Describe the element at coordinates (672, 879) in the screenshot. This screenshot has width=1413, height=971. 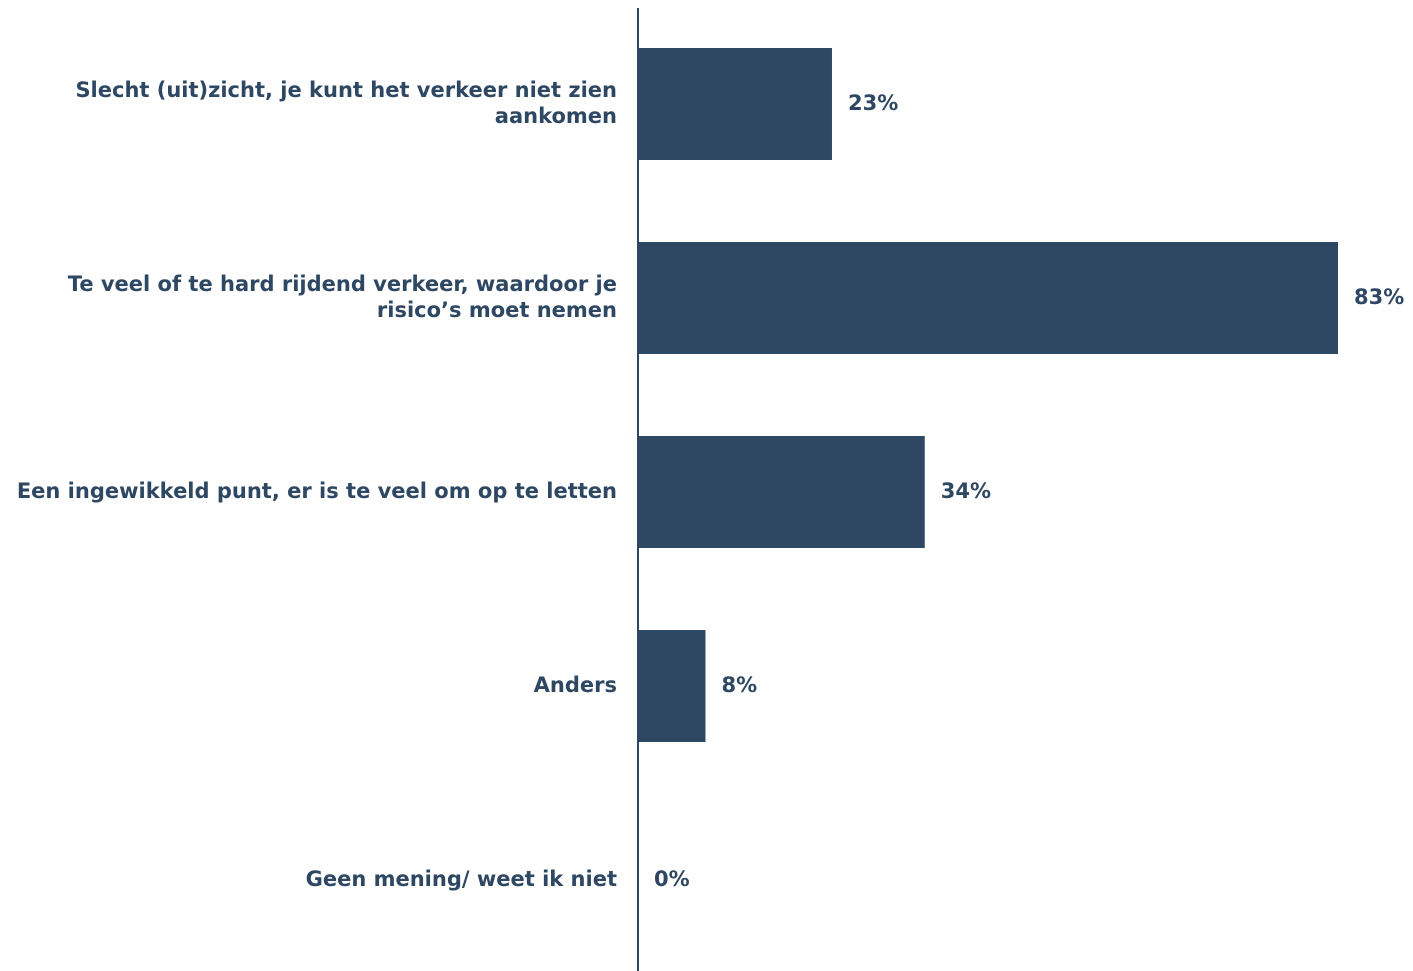
I see `value-label: 0%` at that location.